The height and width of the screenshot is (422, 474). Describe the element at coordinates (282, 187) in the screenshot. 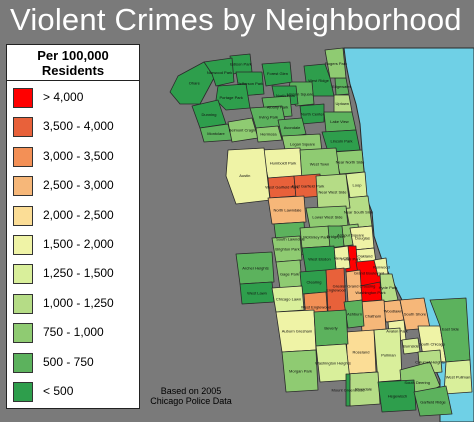

I see `neighborhood-label: West Garfield Park` at that location.